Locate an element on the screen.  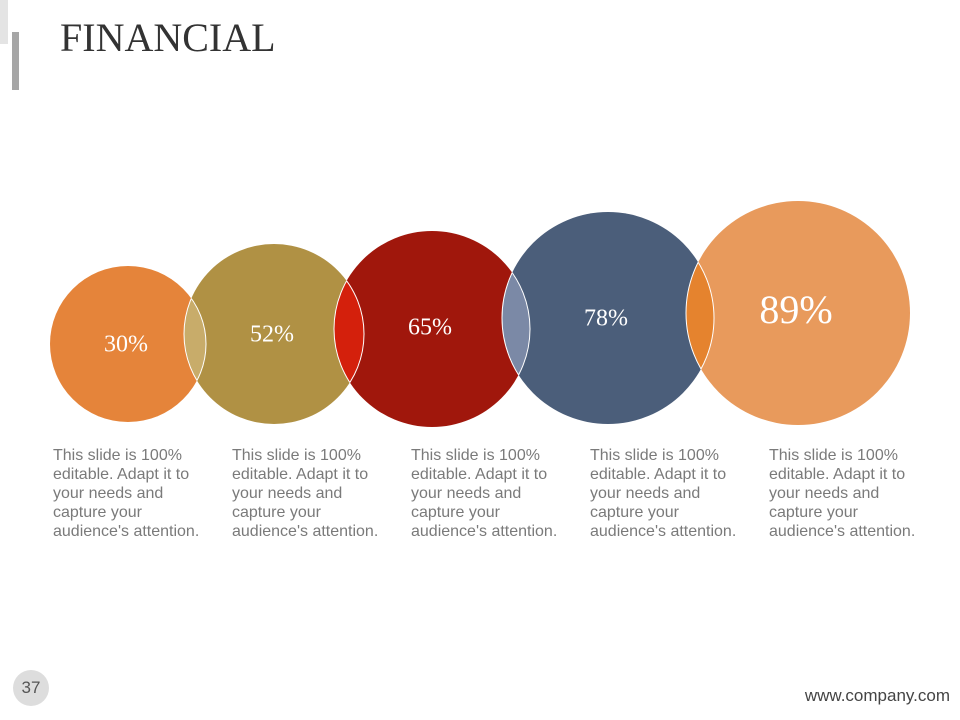
percent-label: 89% is located at coordinates (795, 309).